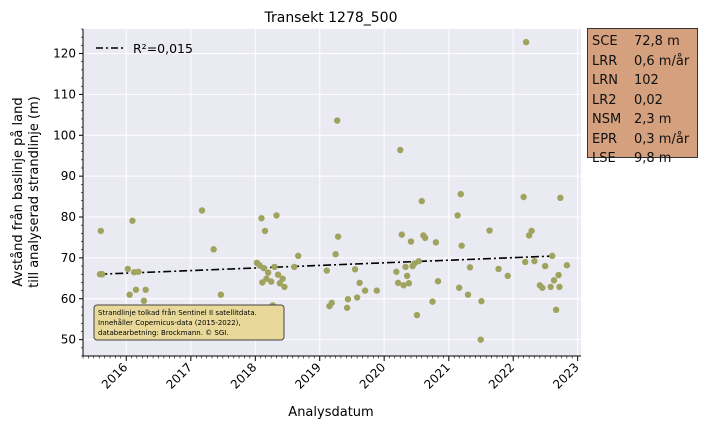 The image size is (703, 431). I want to click on trend-line-group, so click(328, 265).